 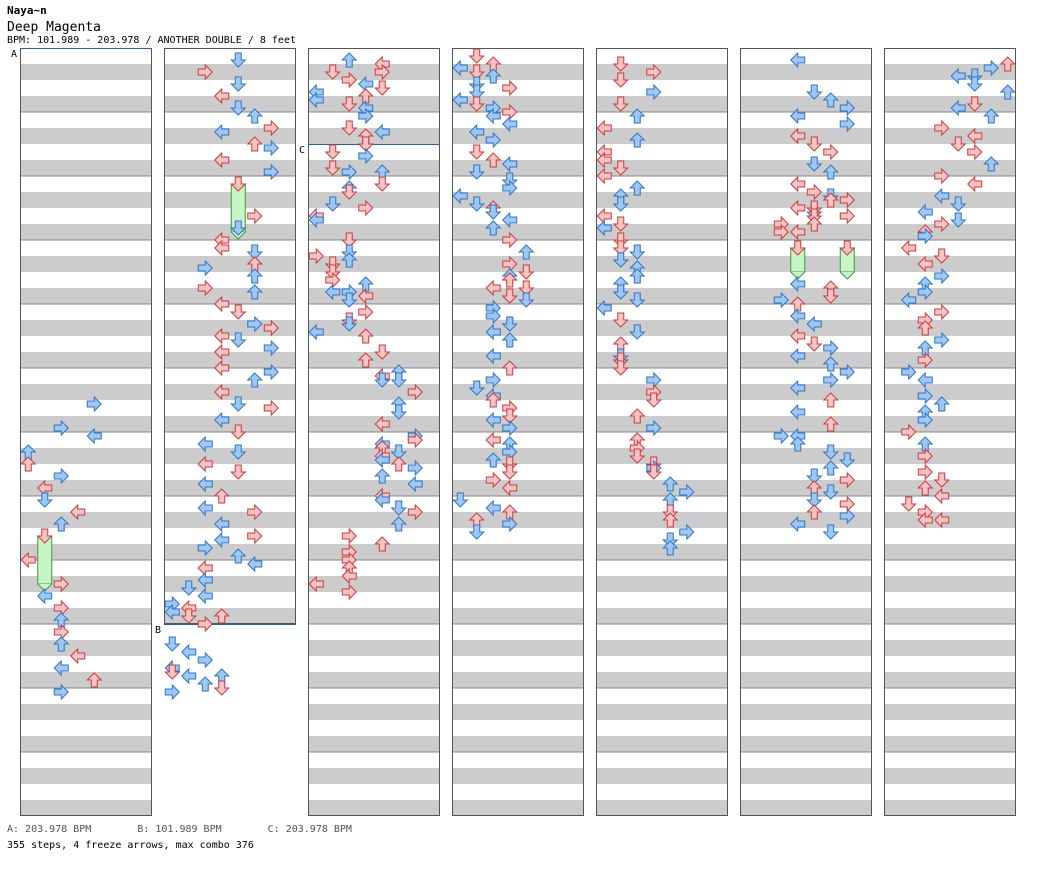 I want to click on artist-name: Naya~n, so click(x=27, y=10).